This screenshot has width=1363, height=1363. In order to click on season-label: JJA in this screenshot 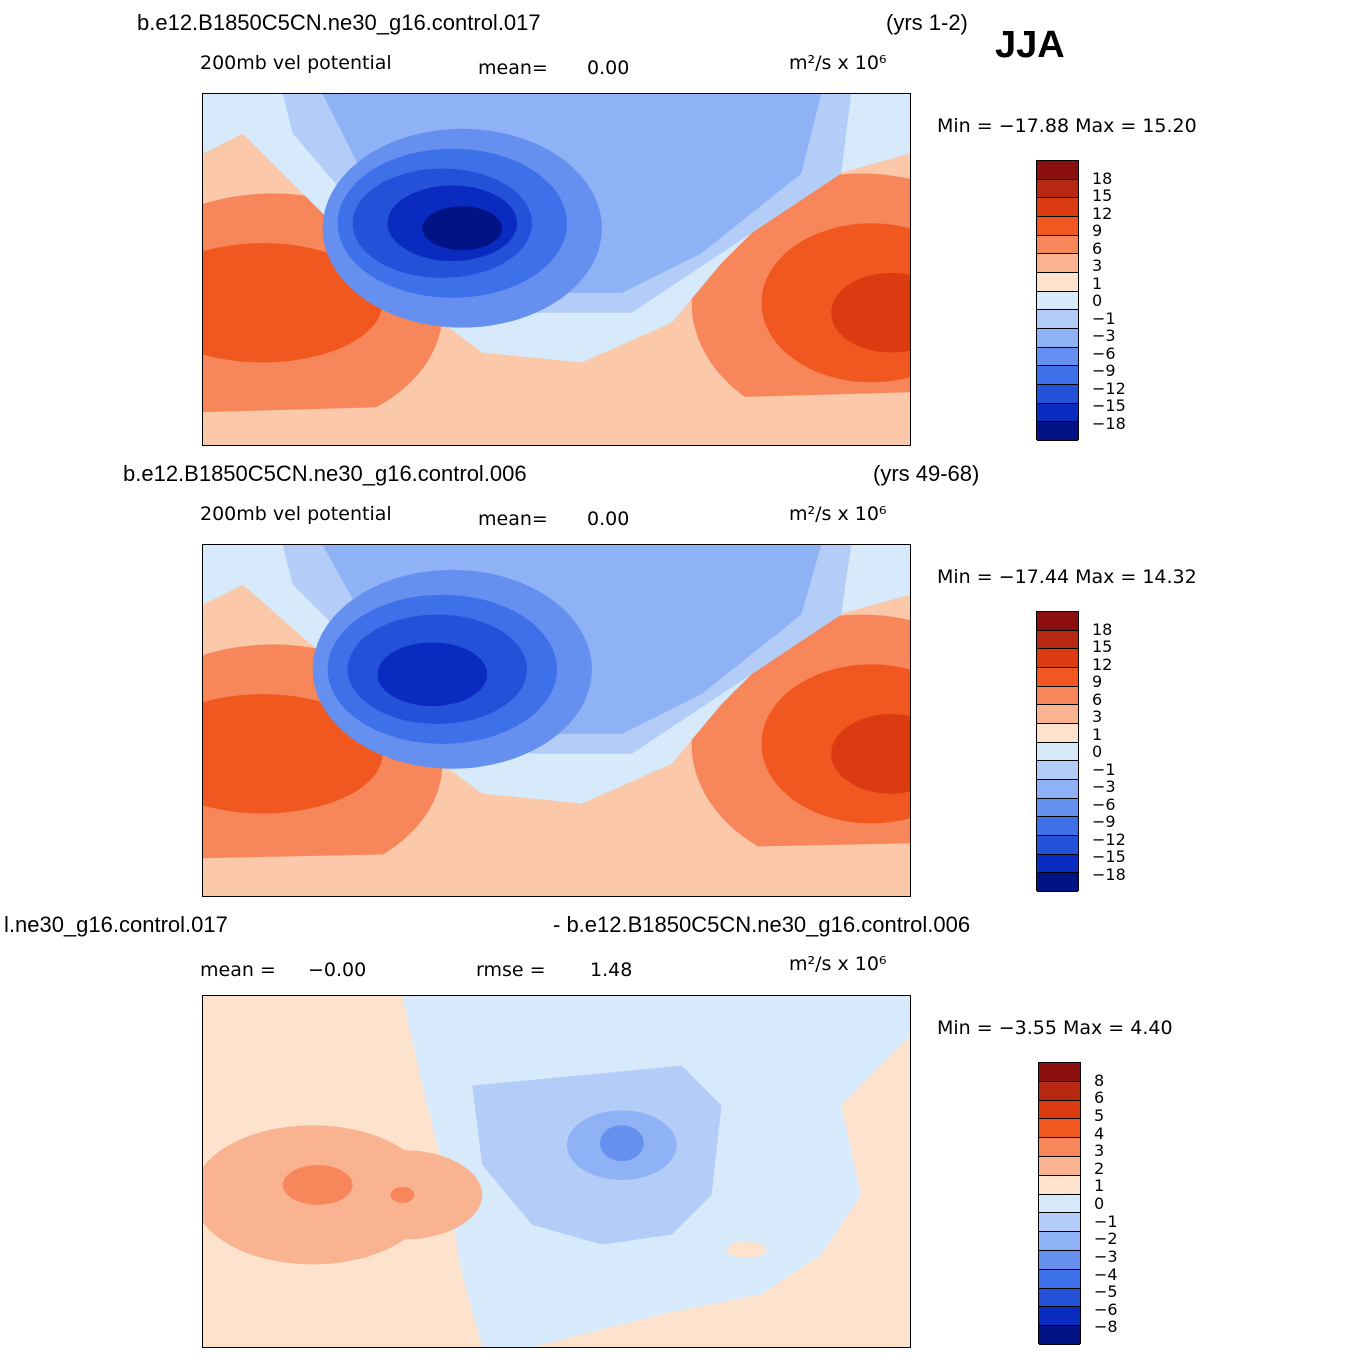, I will do `click(1030, 45)`.